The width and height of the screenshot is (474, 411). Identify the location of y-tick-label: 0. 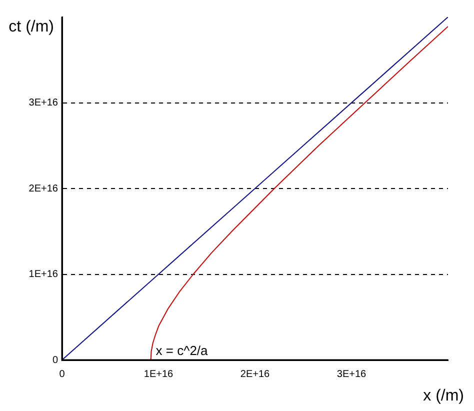
(55, 360).